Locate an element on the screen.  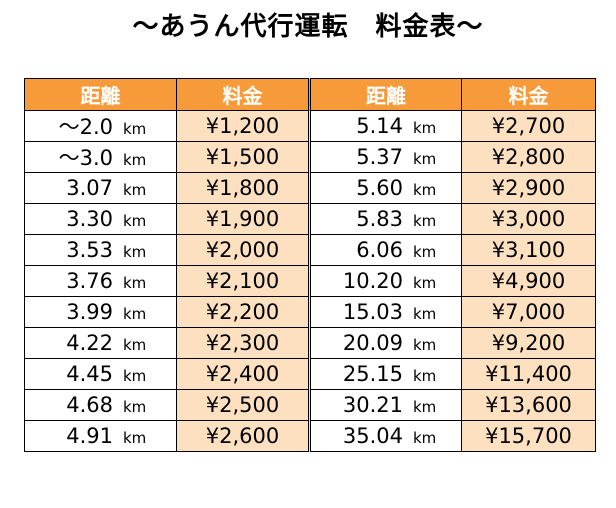
distance-cell: 5.60 km is located at coordinates (385, 188).